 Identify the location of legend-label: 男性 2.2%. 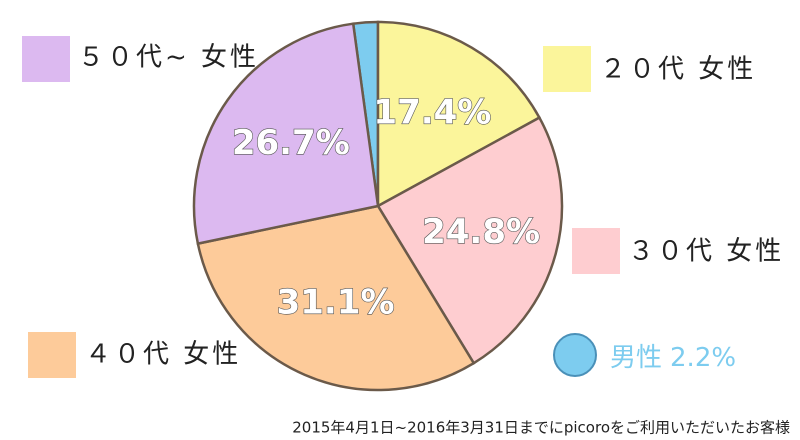
(673, 358).